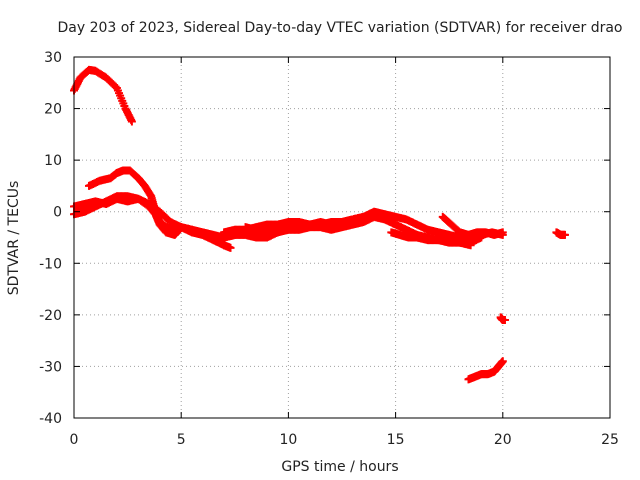  I want to click on y-tick-label: 20, so click(53, 110).